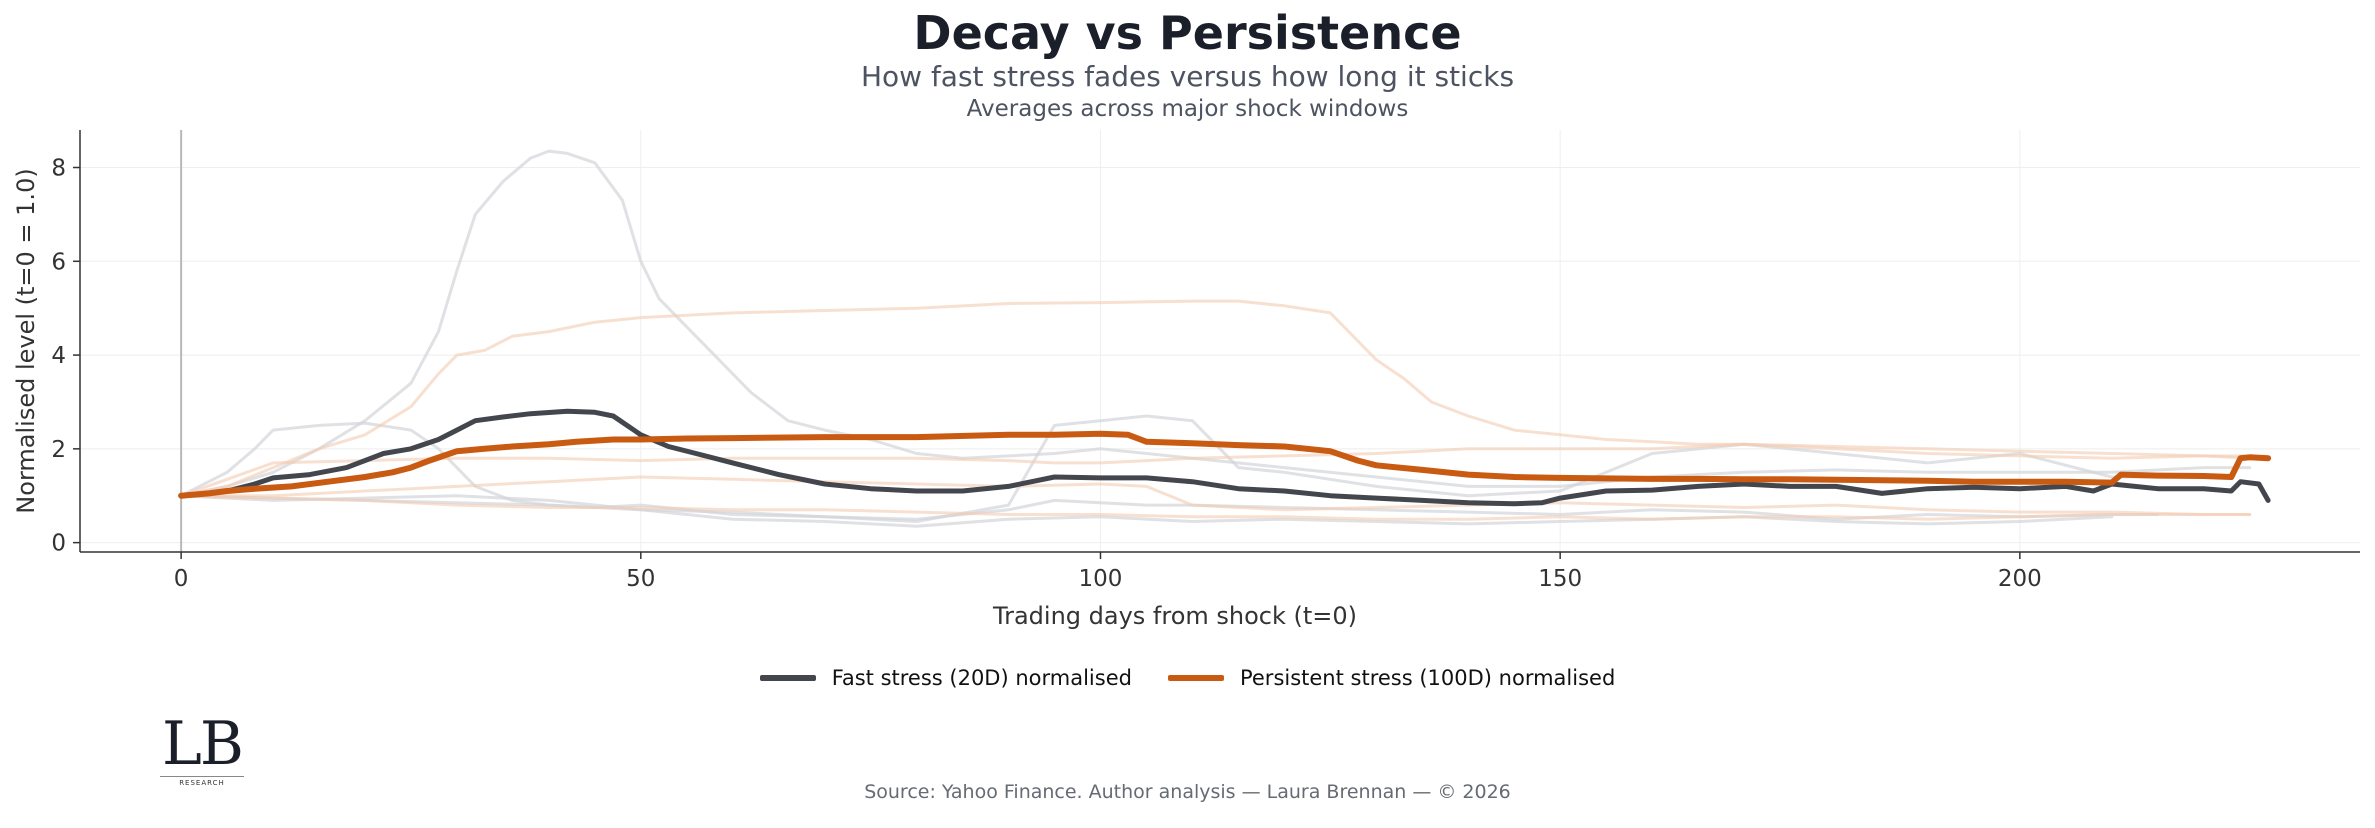 The width and height of the screenshot is (2375, 828). I want to click on lb-research-logo: LB RESEARCH, so click(202, 749).